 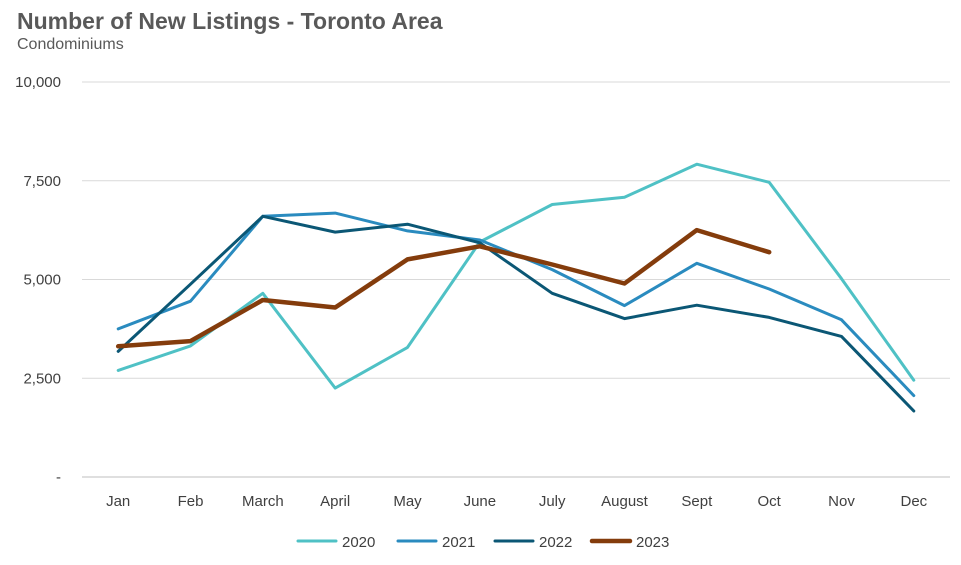 I want to click on y-axis-labels: - 2,500 5,000 7,500 10,000, so click(x=38, y=280).